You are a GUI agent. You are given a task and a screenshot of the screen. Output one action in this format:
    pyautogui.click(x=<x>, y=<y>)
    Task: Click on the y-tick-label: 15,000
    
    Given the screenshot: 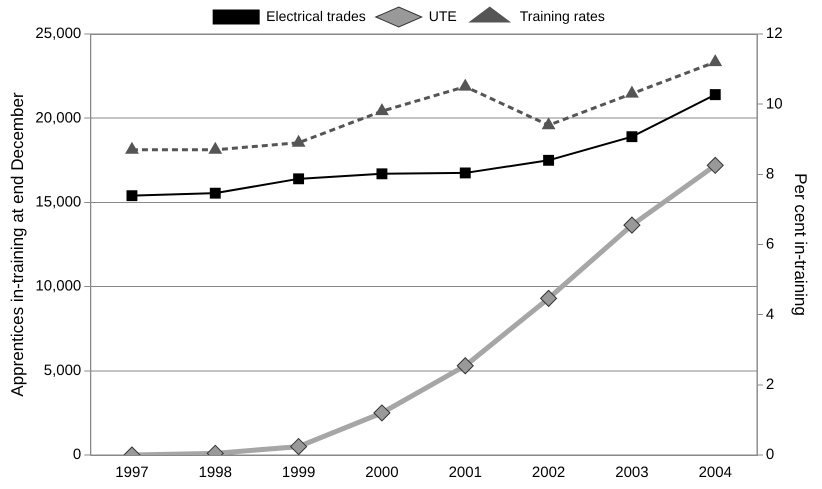 What is the action you would take?
    pyautogui.click(x=58, y=202)
    